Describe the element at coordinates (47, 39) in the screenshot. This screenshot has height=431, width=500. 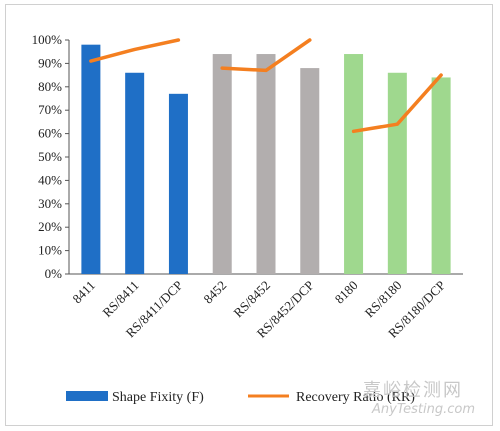
I see `y-tick-label: 100%` at that location.